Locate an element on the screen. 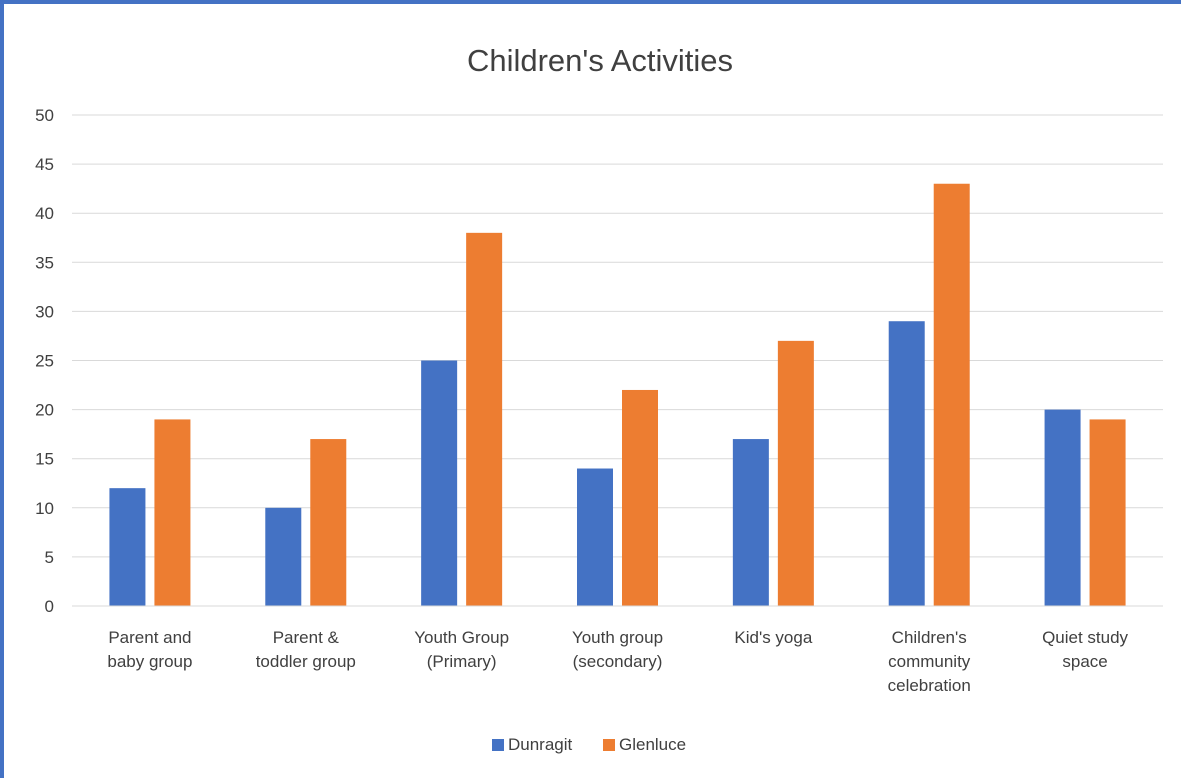 Image resolution: width=1181 pixels, height=782 pixels. x-tick-label-line: Parent and is located at coordinates (149, 637).